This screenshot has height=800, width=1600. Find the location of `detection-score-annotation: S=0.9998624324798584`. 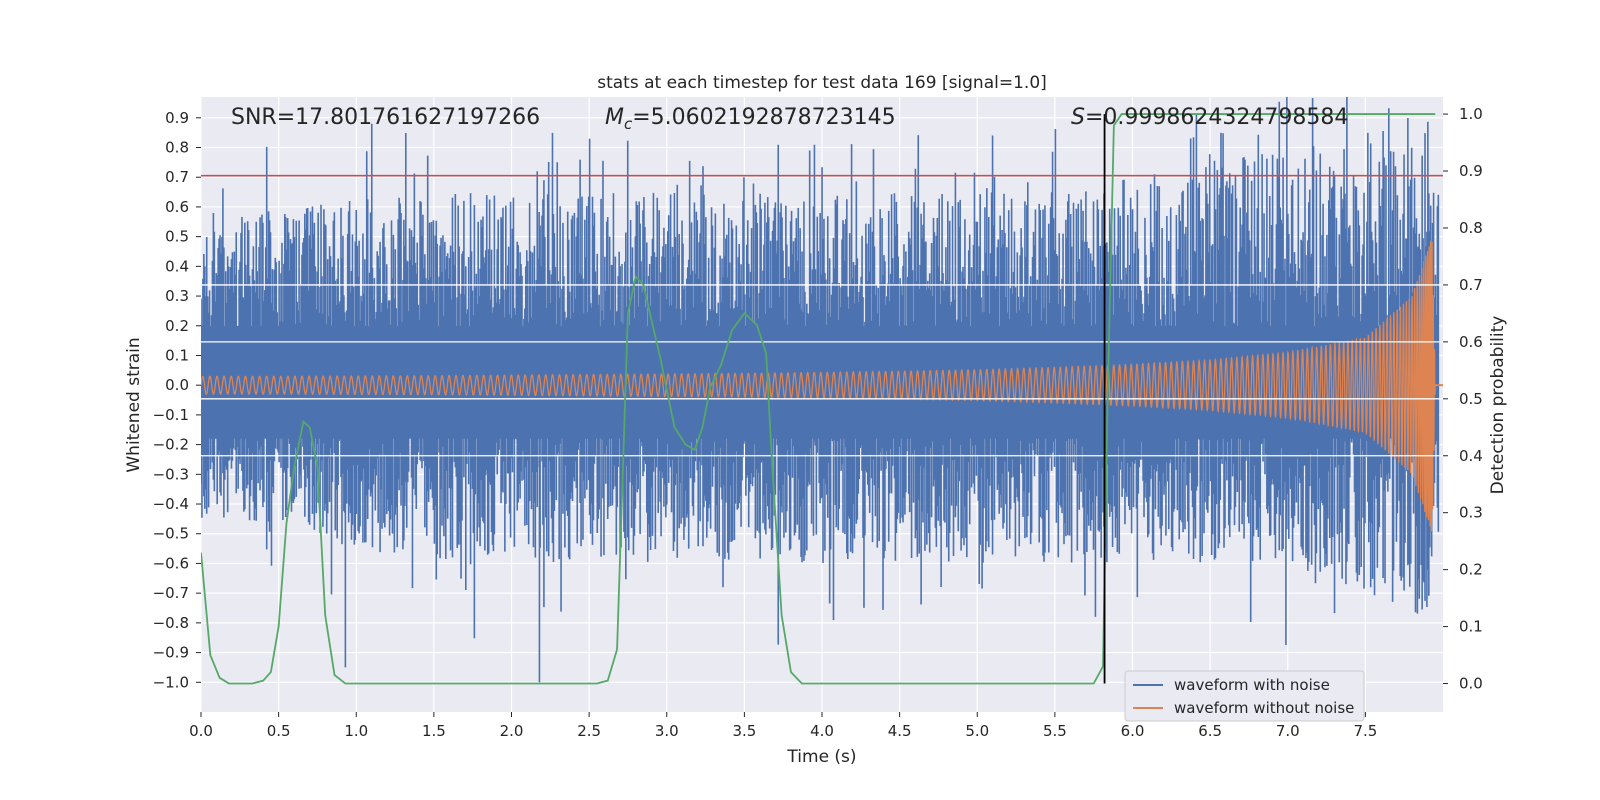

detection-score-annotation: S=0.9998624324798584 is located at coordinates (1209, 117).